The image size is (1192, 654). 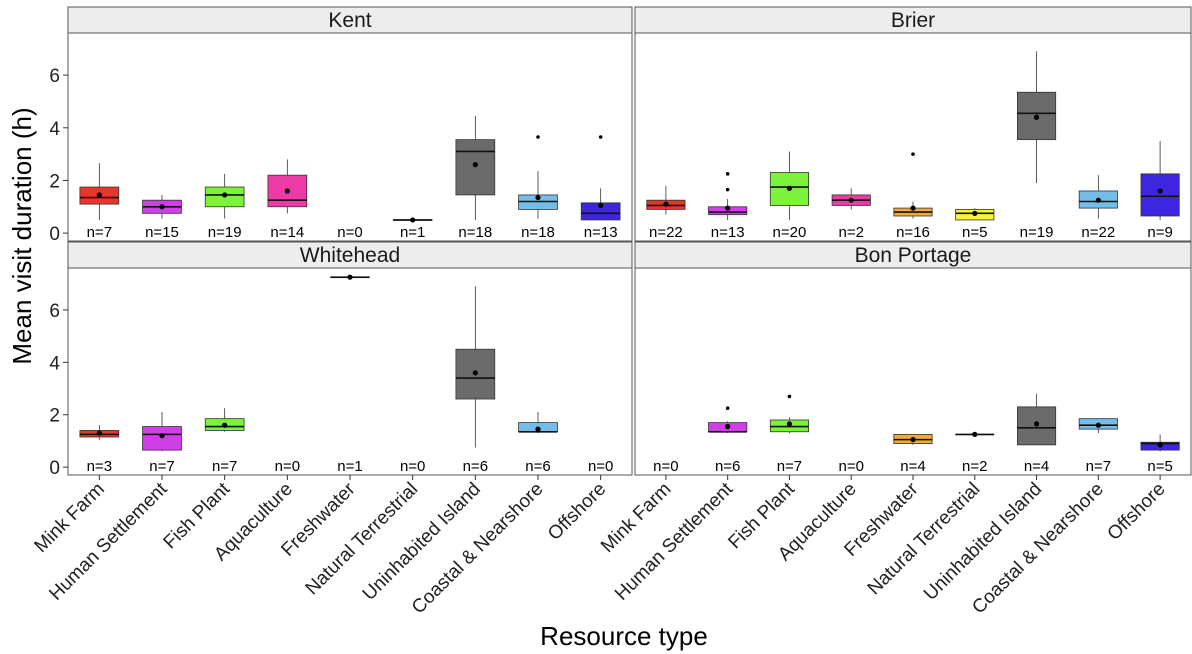 I want to click on n-label: n=1, so click(x=349, y=466).